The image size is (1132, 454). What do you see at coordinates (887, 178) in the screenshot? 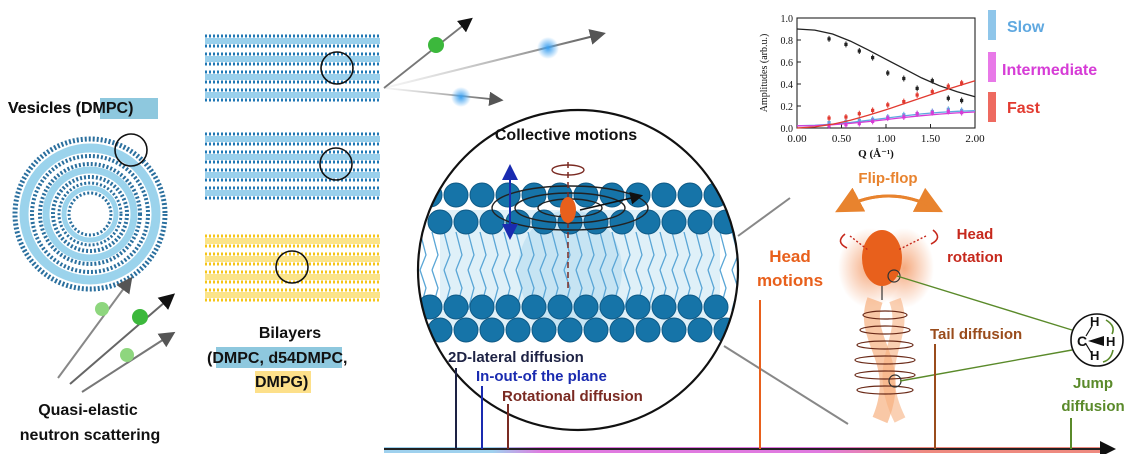
I see `flip-flop-label: Flip-flop` at bounding box center [887, 178].